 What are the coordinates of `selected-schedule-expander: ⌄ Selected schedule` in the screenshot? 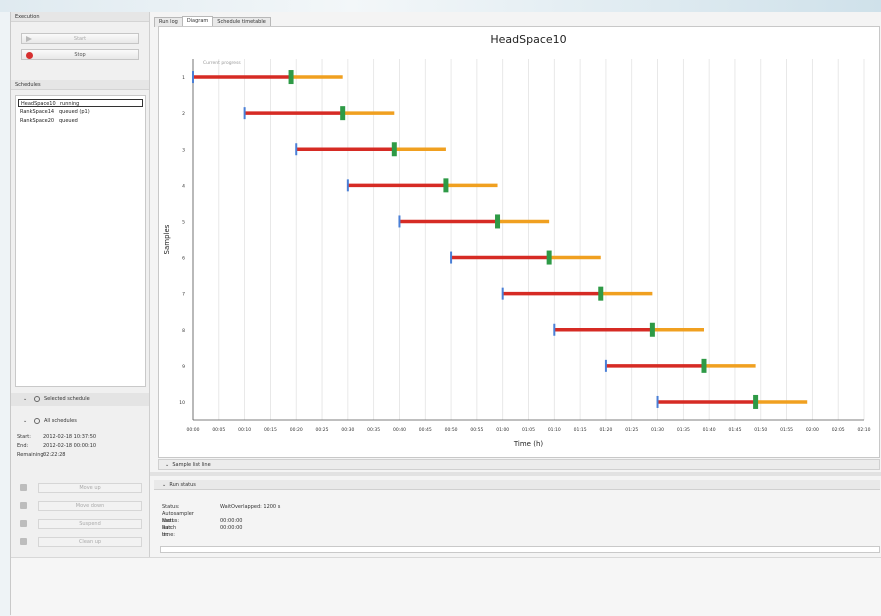 It's located at (80, 399).